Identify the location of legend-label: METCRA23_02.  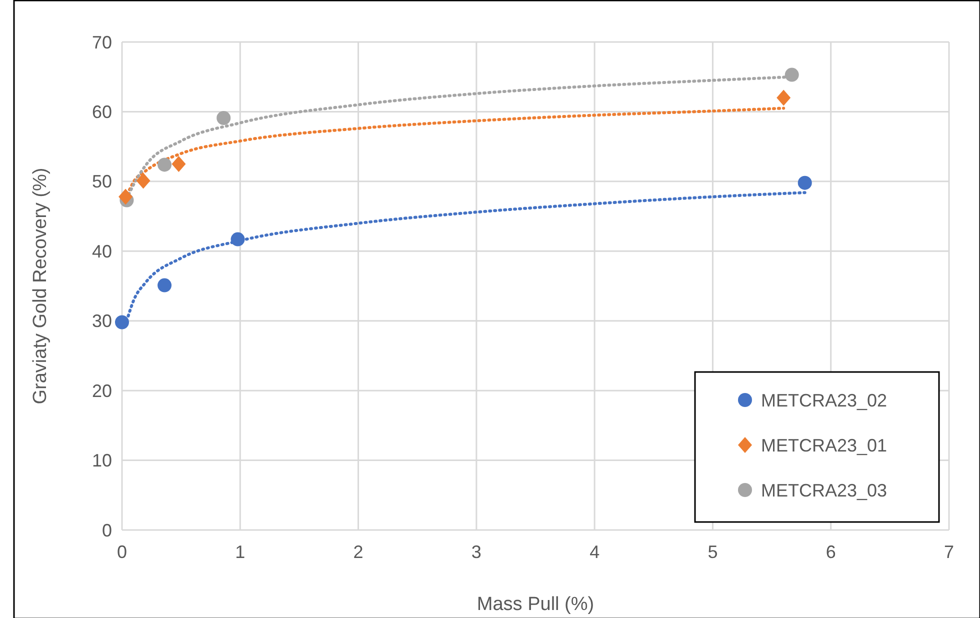
(824, 400).